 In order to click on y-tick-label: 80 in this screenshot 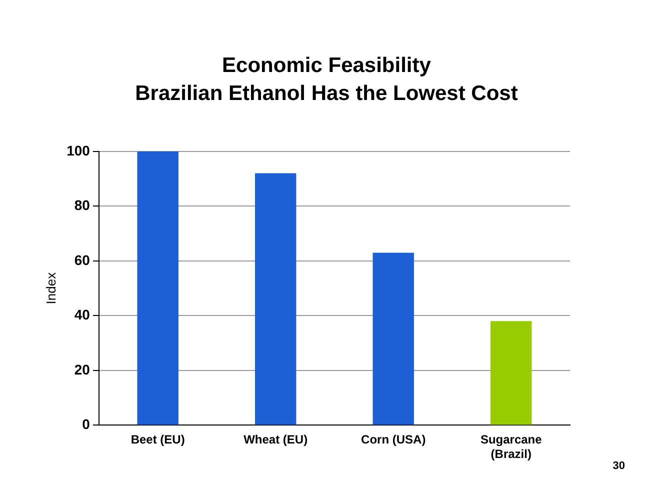, I will do `click(82, 205)`.